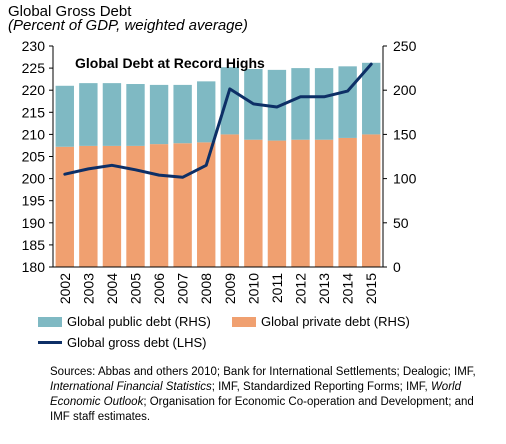 The height and width of the screenshot is (444, 506). What do you see at coordinates (301, 288) in the screenshot?
I see `x-tick-label-2012: 2012` at bounding box center [301, 288].